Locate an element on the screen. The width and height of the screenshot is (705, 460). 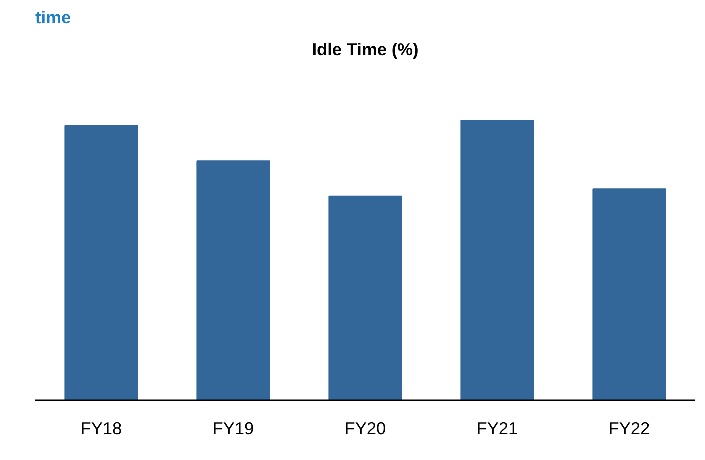
chart-title: Idle Time (%) is located at coordinates (365, 50).